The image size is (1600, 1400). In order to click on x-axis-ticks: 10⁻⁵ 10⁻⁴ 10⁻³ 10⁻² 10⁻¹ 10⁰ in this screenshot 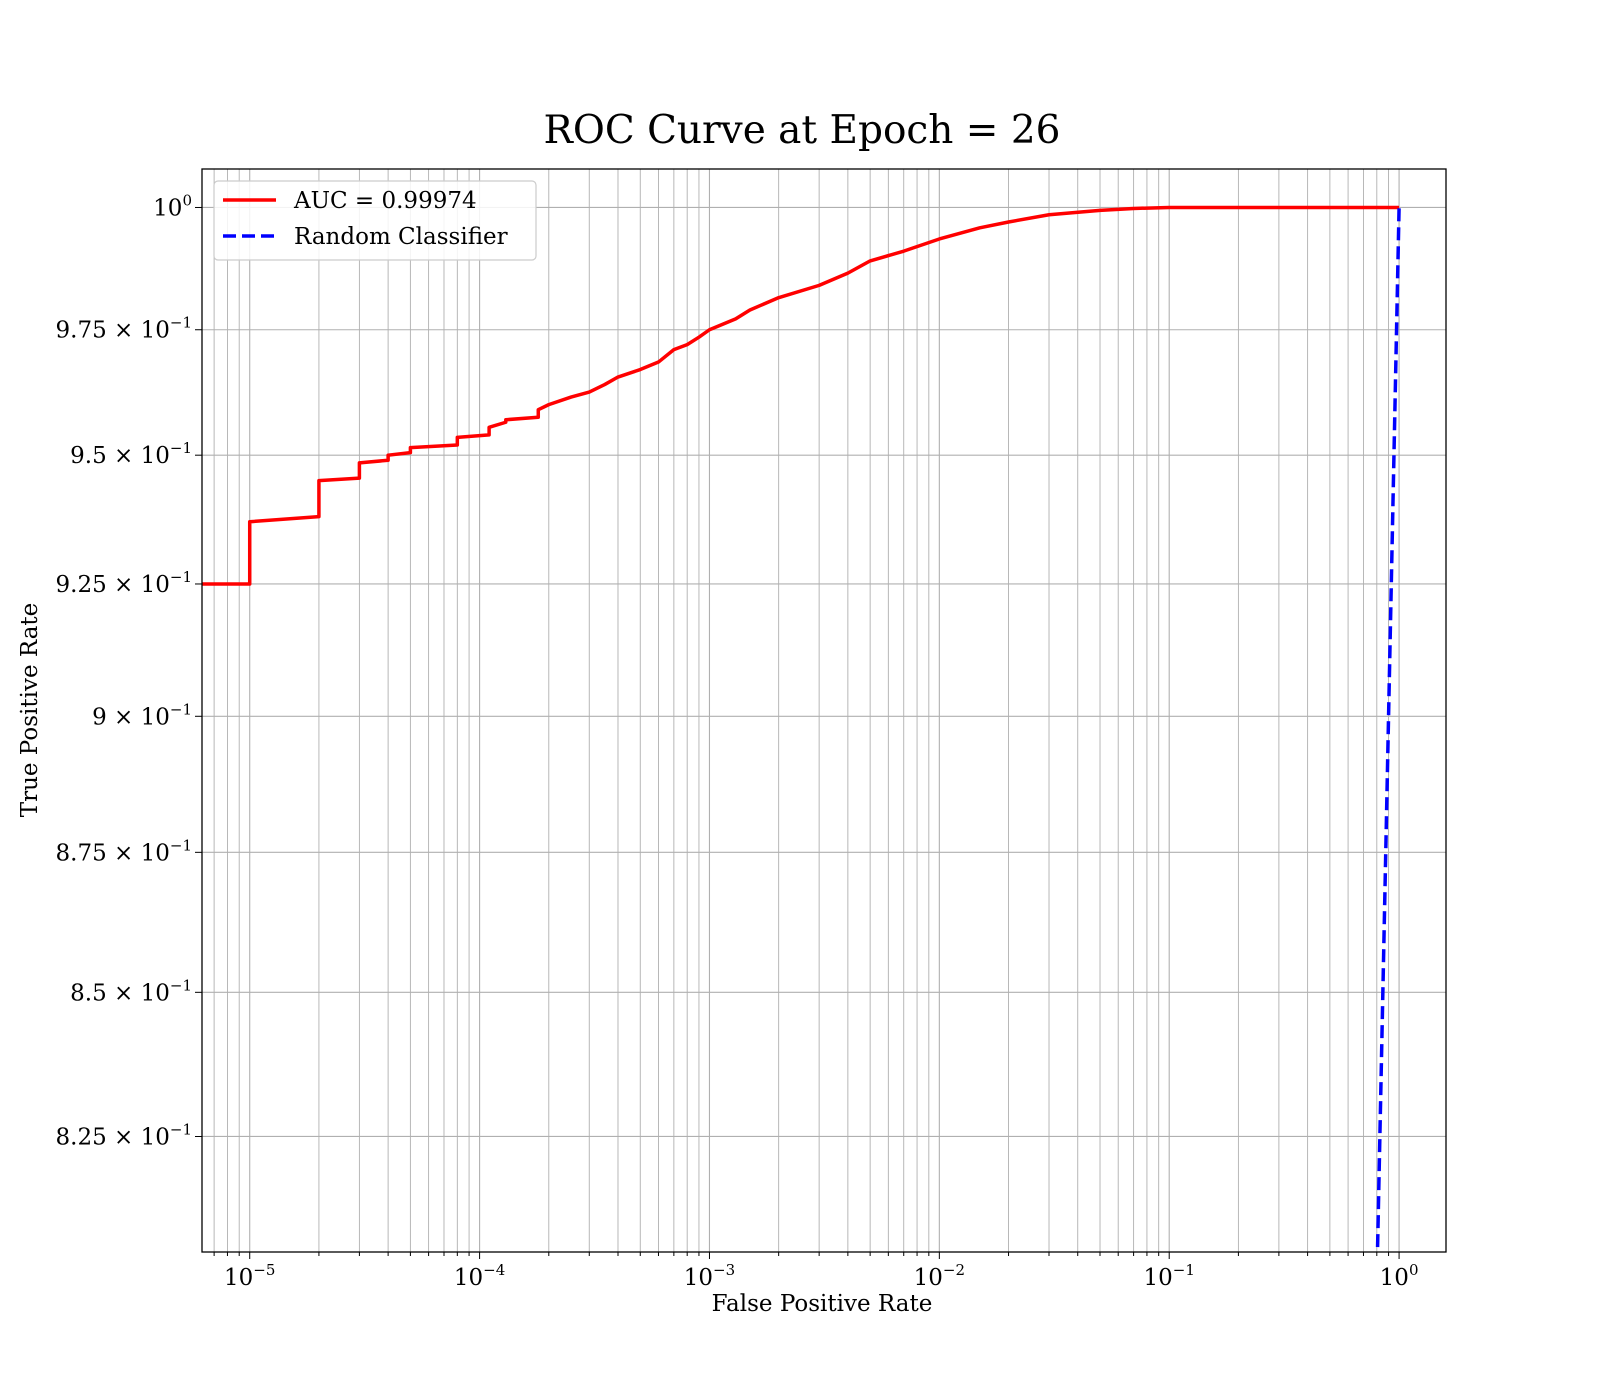, I will do `click(816, 1271)`.